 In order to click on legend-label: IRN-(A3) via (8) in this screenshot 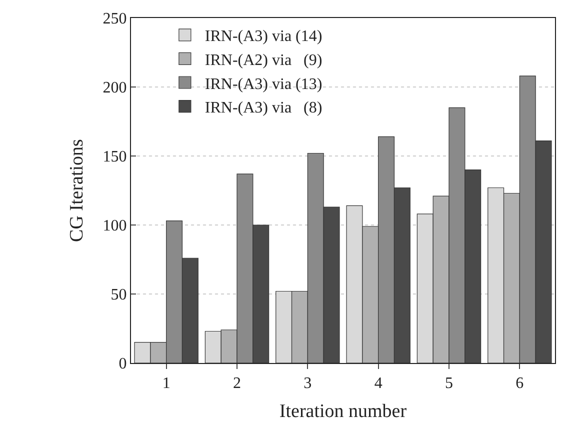, I will do `click(263, 108)`.